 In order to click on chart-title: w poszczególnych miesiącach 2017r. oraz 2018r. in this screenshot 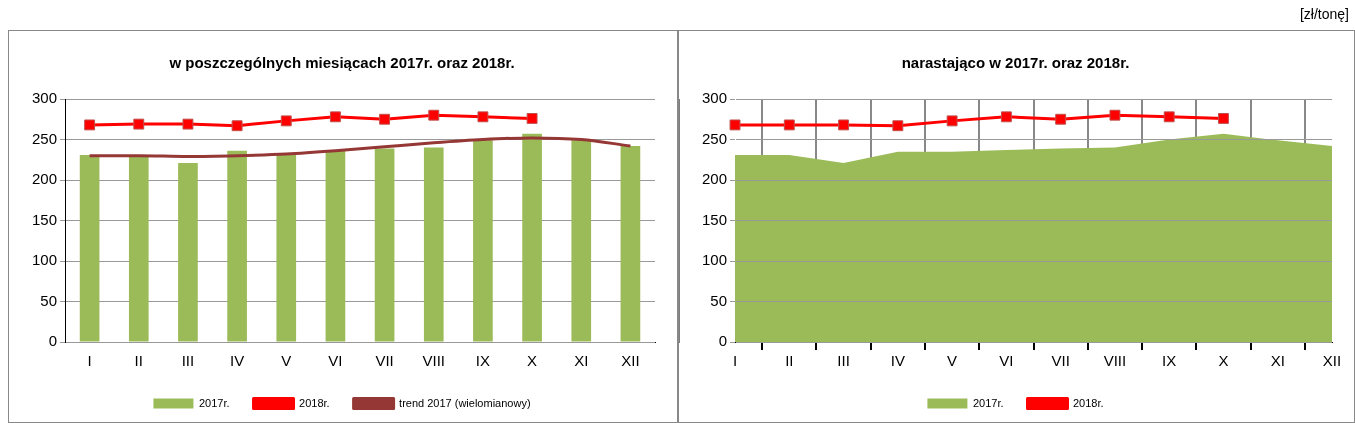, I will do `click(341, 63)`.